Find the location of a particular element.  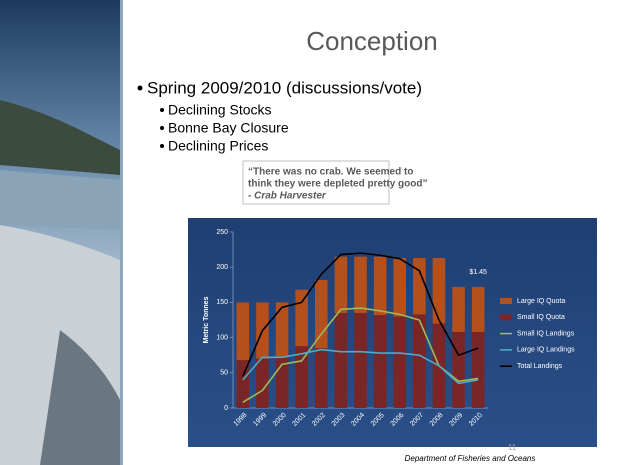

annotation: $1.45 is located at coordinates (478, 272).